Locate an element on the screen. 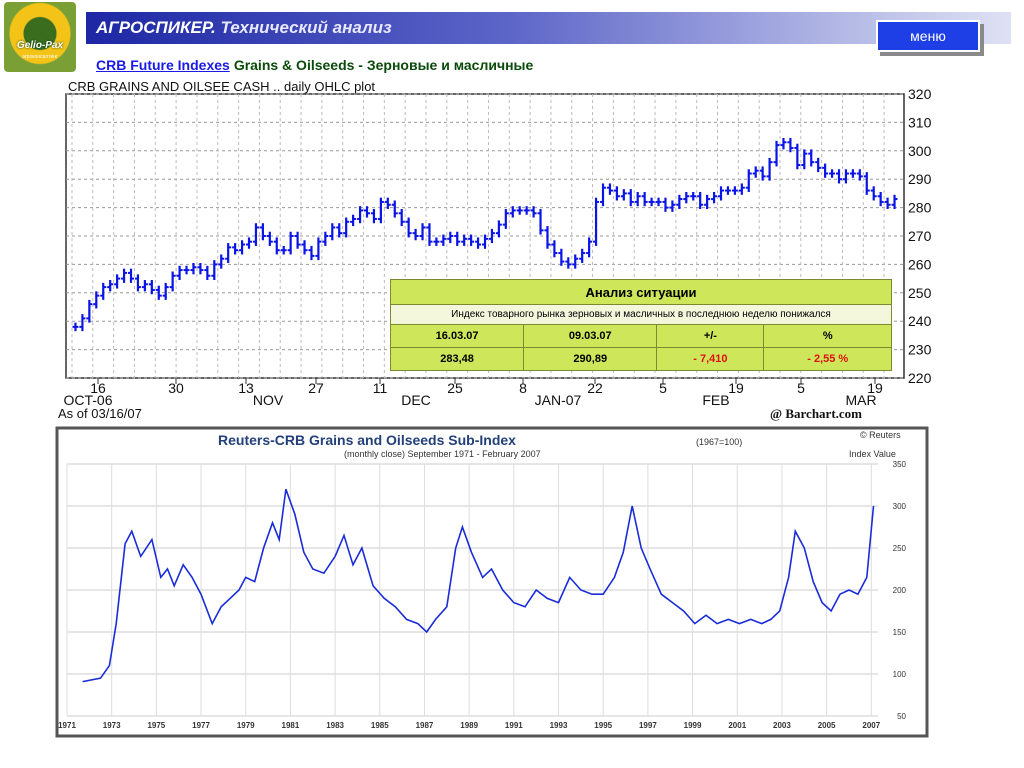  y-tick-label: 150 is located at coordinates (900, 632).